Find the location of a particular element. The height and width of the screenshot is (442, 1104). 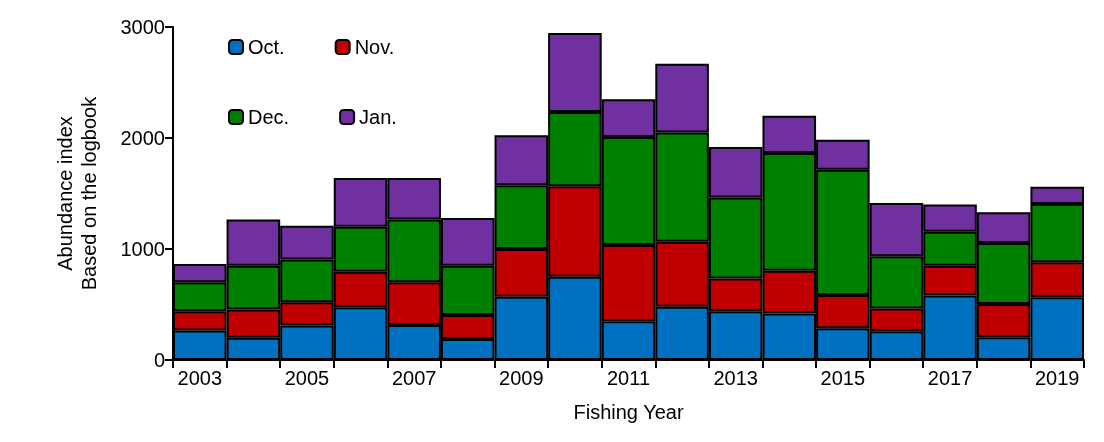

x-tick-label: 2005 is located at coordinates (307, 378).